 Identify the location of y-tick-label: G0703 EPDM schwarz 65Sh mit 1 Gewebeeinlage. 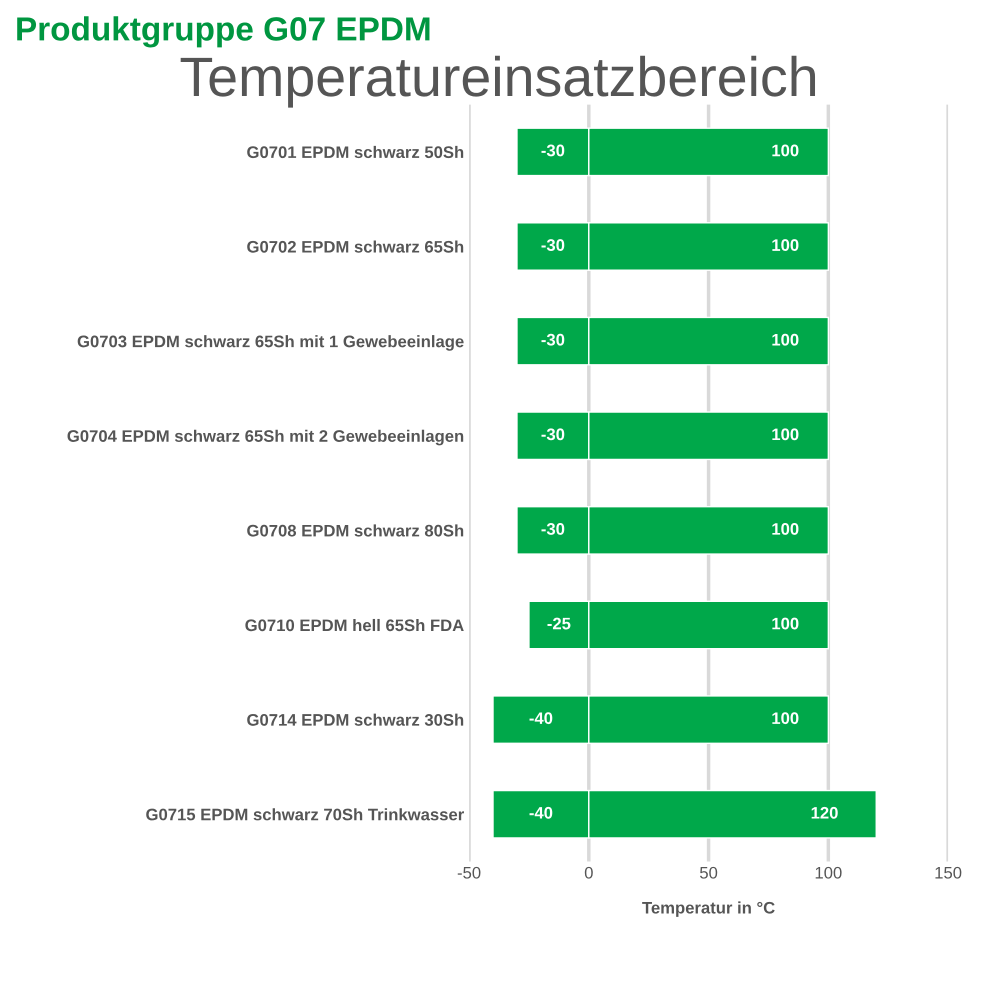
(271, 343).